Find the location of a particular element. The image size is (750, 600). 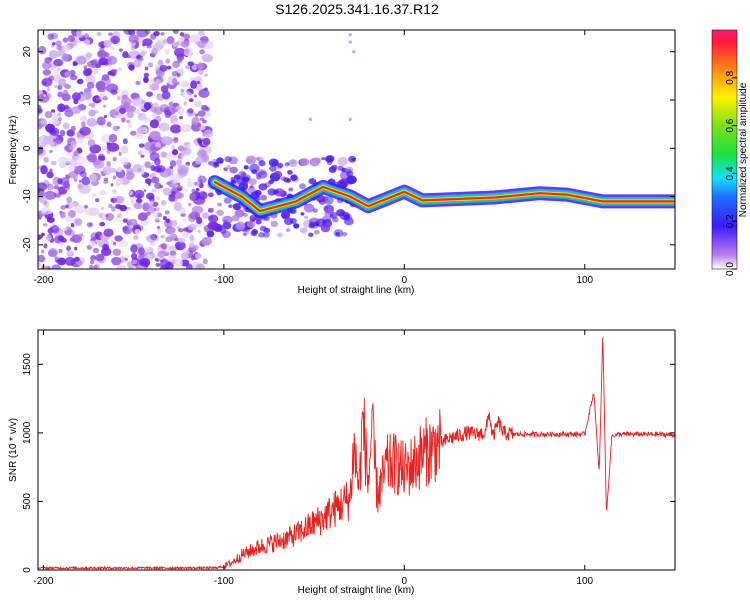

spectrogram-x-axis-label: Height of straight line (km) is located at coordinates (356, 290).